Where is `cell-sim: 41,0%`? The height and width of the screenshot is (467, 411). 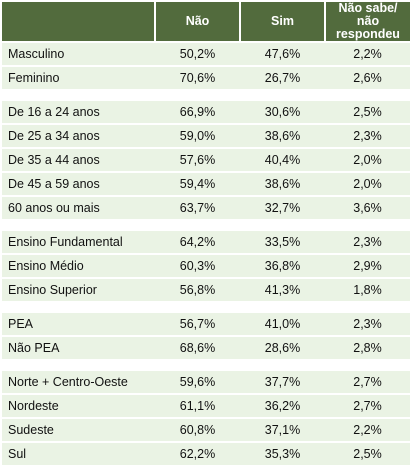
cell-sim: 41,0% is located at coordinates (282, 325).